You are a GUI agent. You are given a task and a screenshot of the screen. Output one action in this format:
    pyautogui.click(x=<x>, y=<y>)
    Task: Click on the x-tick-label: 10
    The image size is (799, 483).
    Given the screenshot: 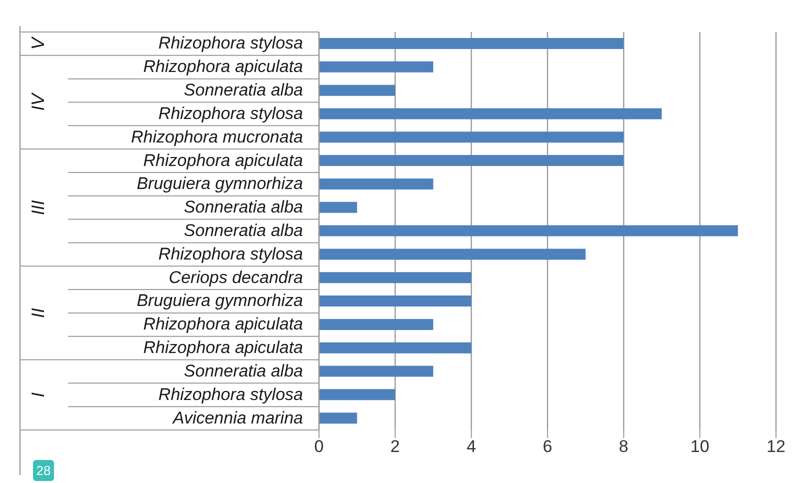 What is the action you would take?
    pyautogui.click(x=700, y=446)
    